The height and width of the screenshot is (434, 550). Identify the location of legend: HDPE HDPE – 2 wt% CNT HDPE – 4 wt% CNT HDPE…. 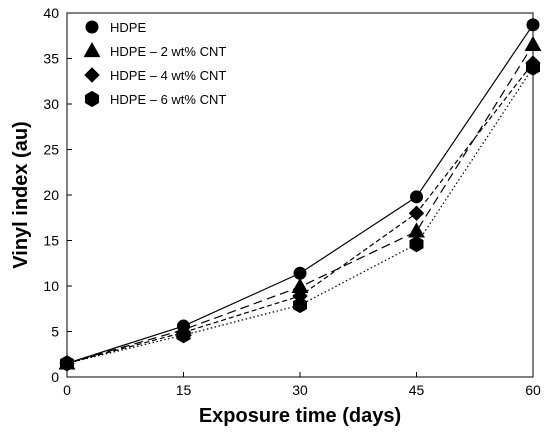
(154, 64).